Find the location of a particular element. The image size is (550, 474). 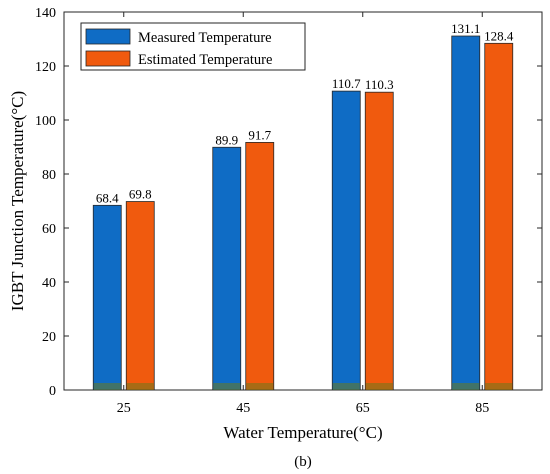

x-tick-label: 85 is located at coordinates (482, 408).